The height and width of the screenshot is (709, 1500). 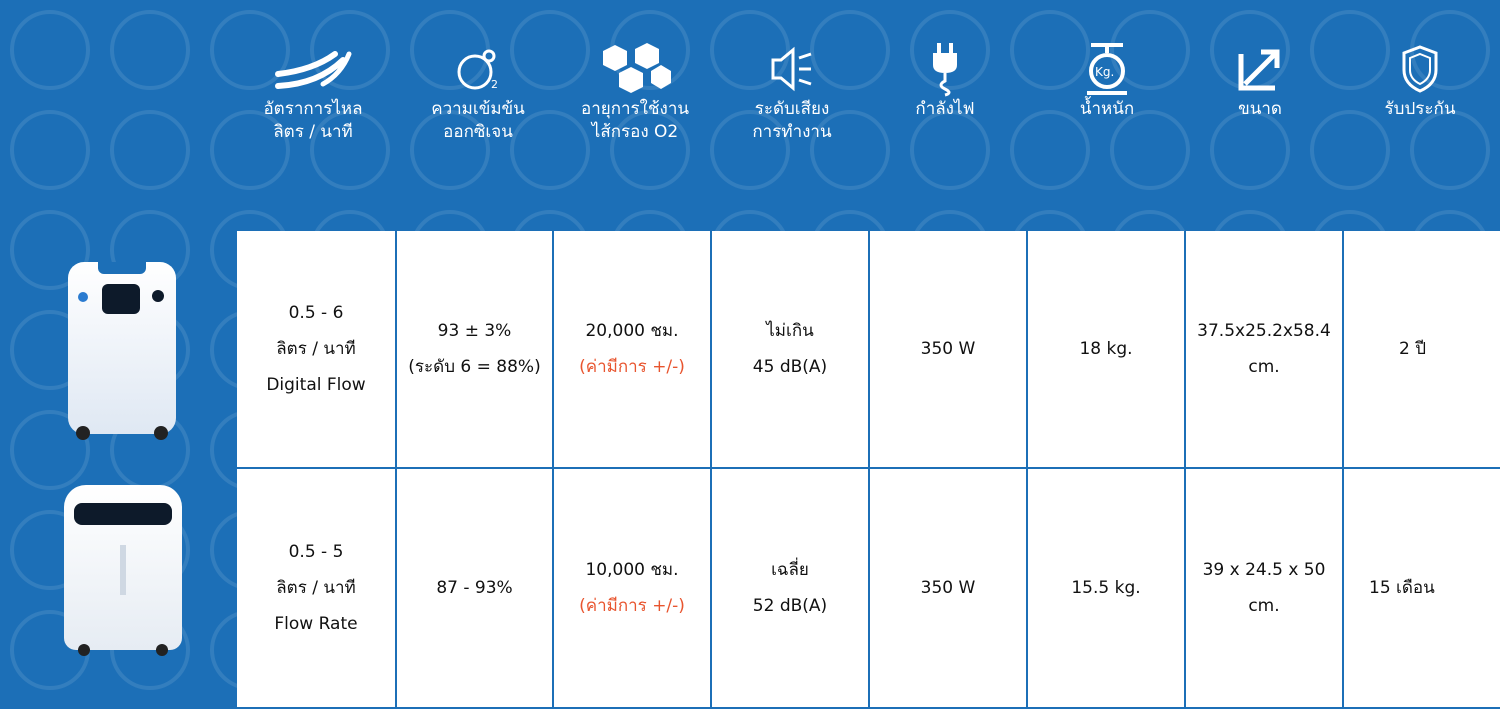 What do you see at coordinates (316, 385) in the screenshot?
I see `cell-text: Digital Flow` at bounding box center [316, 385].